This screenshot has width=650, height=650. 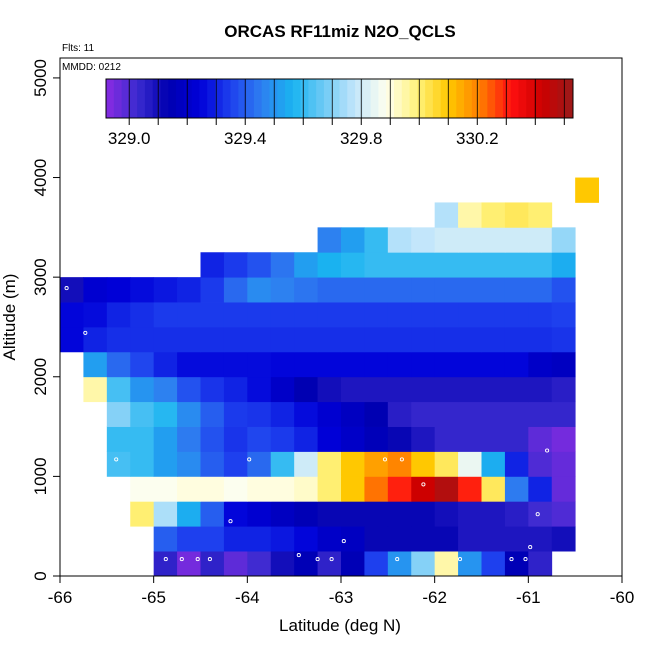 What do you see at coordinates (40, 277) in the screenshot?
I see `y-tick-label: 3000` at bounding box center [40, 277].